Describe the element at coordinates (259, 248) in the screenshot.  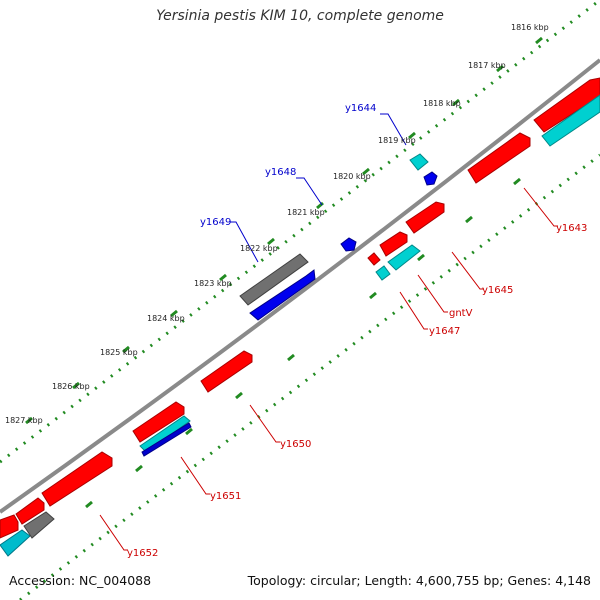
I see `tick-label: 1822 kbp` at that location.